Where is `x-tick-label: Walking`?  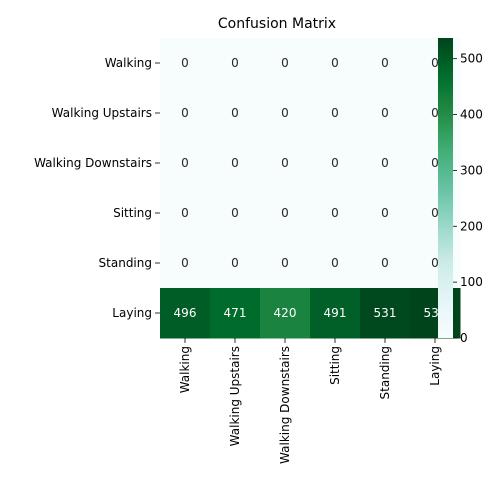 x-tick-label: Walking is located at coordinates (185, 369).